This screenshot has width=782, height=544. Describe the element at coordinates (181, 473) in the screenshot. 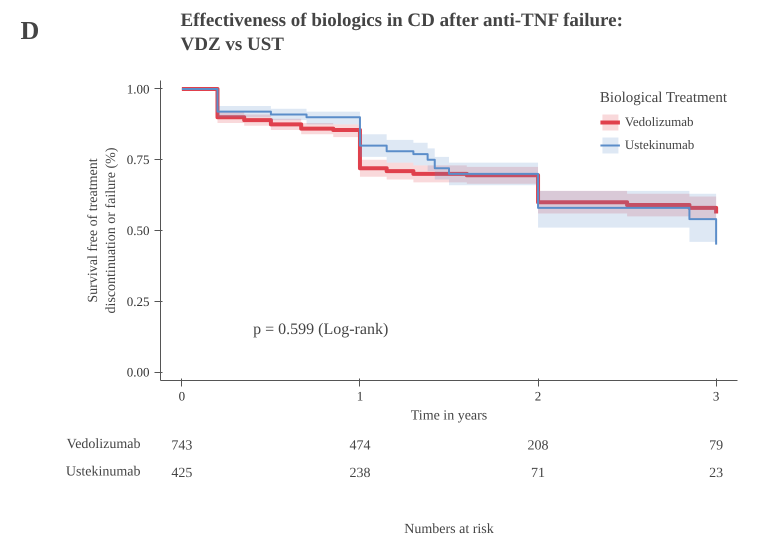

I see `text: 425` at that location.